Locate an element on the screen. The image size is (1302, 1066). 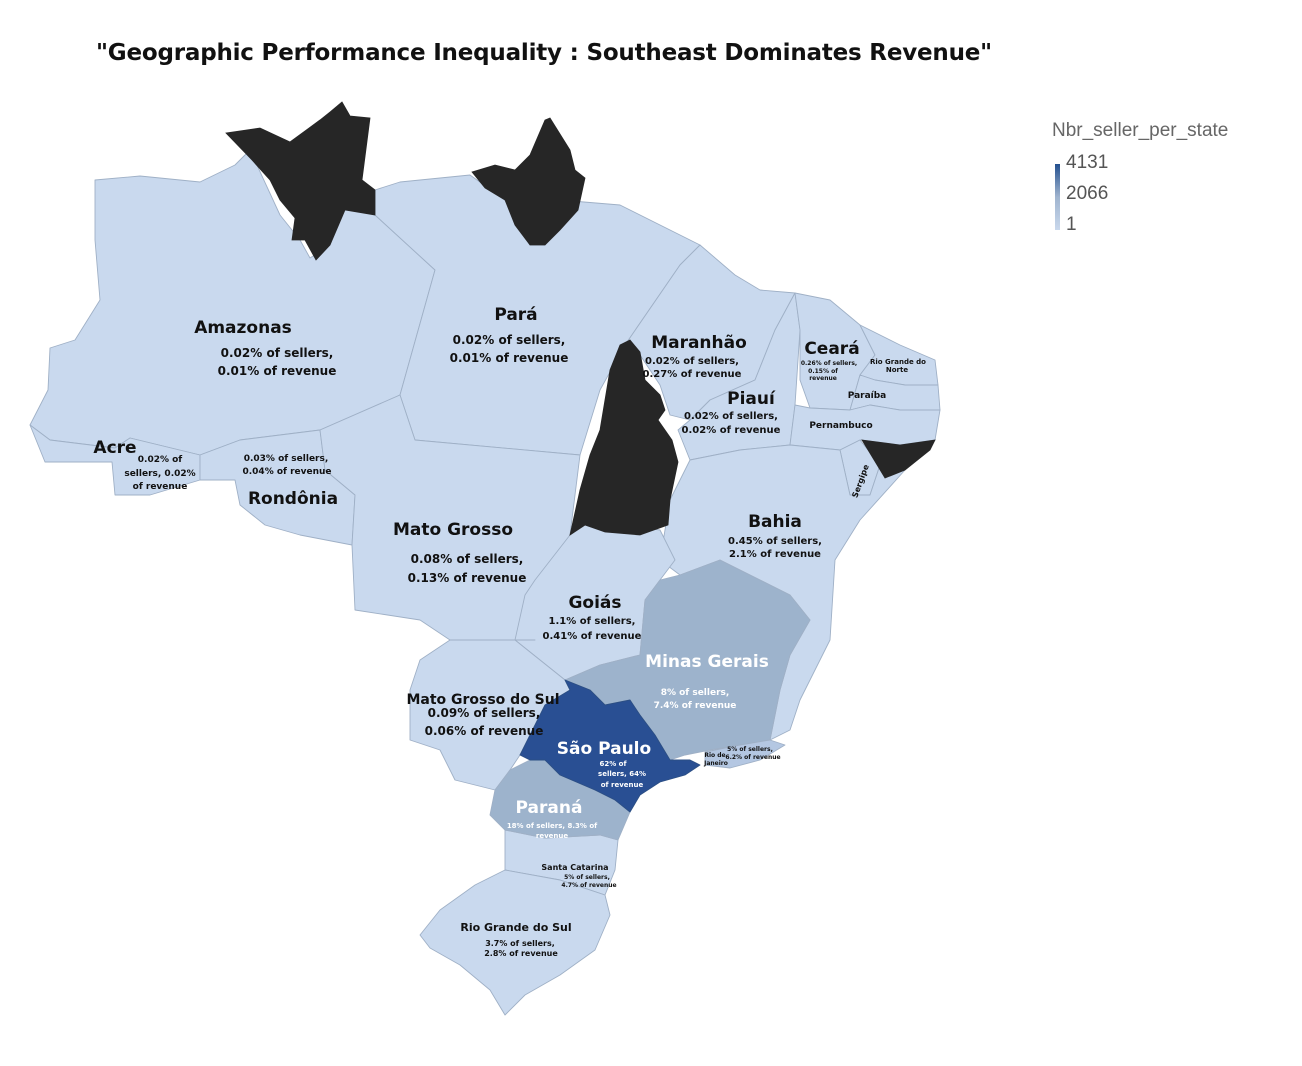
mato-grosso-sellers: 0.08% of sellers, is located at coordinates (467, 559).